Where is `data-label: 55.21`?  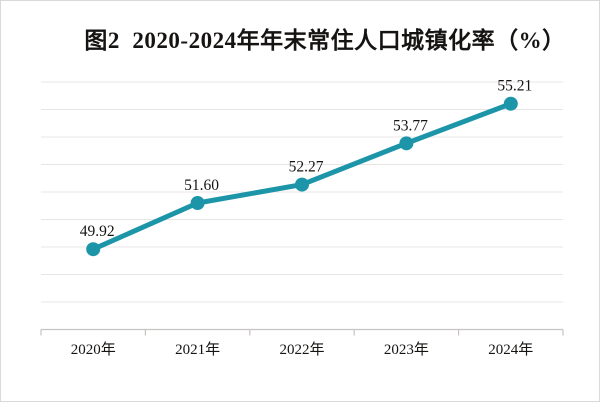
data-label: 55.21 is located at coordinates (514, 86).